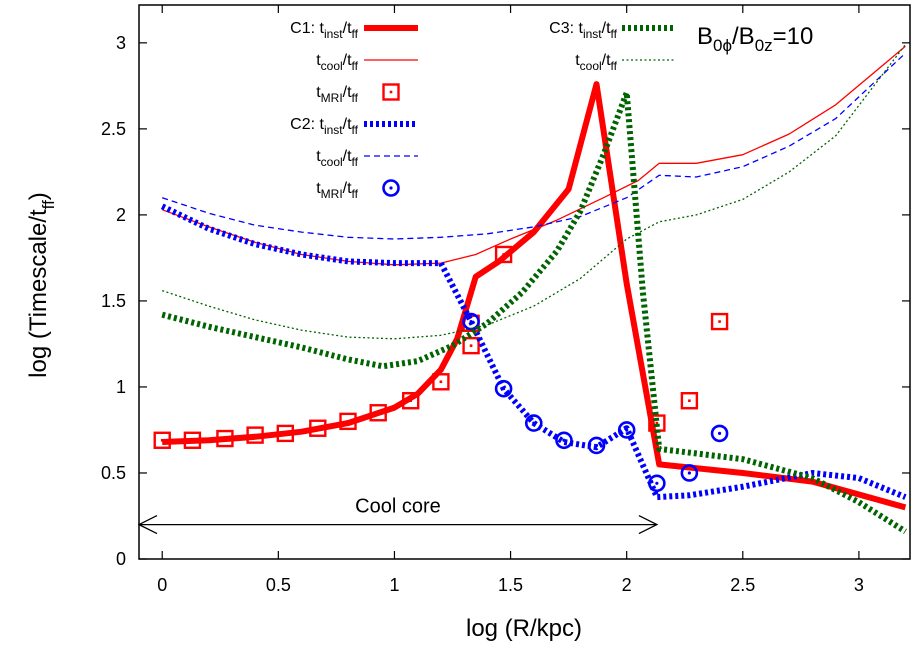 The image size is (913, 647). Describe the element at coordinates (162, 585) in the screenshot. I see `x-tick-label: 0` at that location.